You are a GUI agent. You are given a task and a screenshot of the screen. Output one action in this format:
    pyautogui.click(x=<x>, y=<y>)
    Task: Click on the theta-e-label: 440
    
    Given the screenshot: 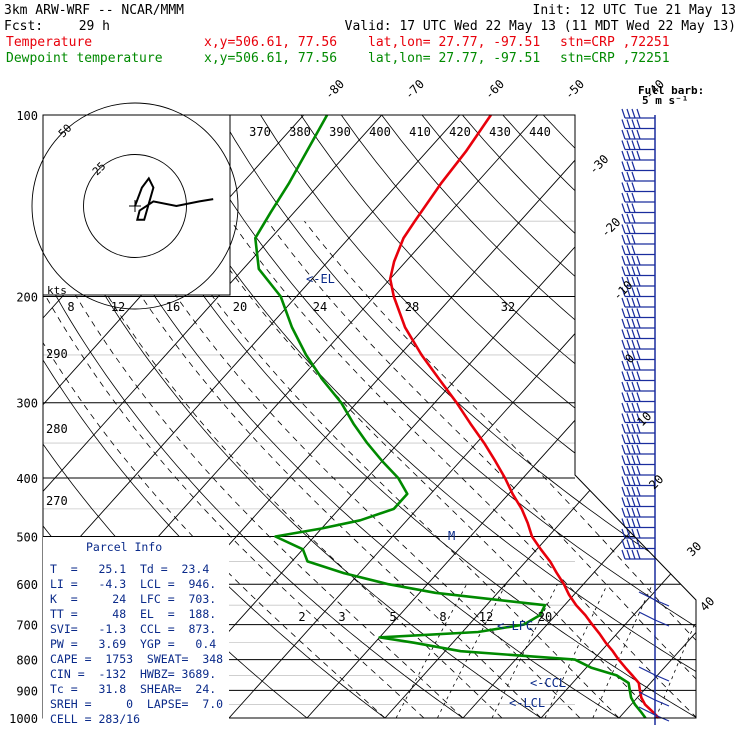 What is the action you would take?
    pyautogui.click(x=540, y=132)
    